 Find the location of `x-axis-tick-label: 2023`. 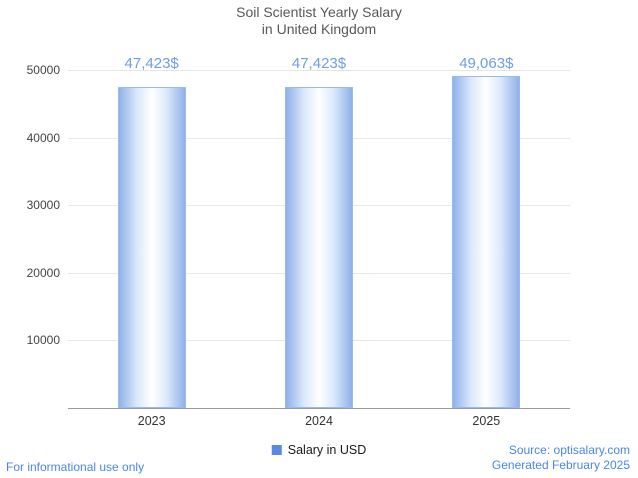

x-axis-tick-label: 2023 is located at coordinates (151, 421).